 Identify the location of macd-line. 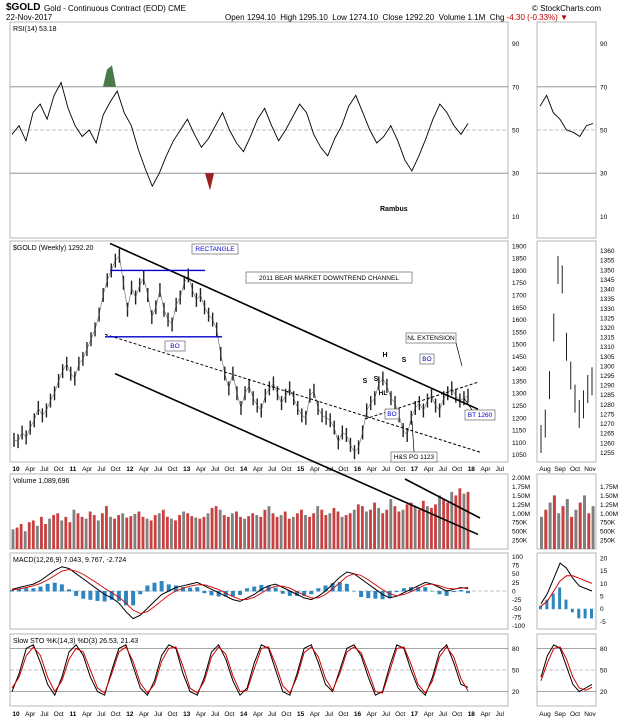
(240, 593).